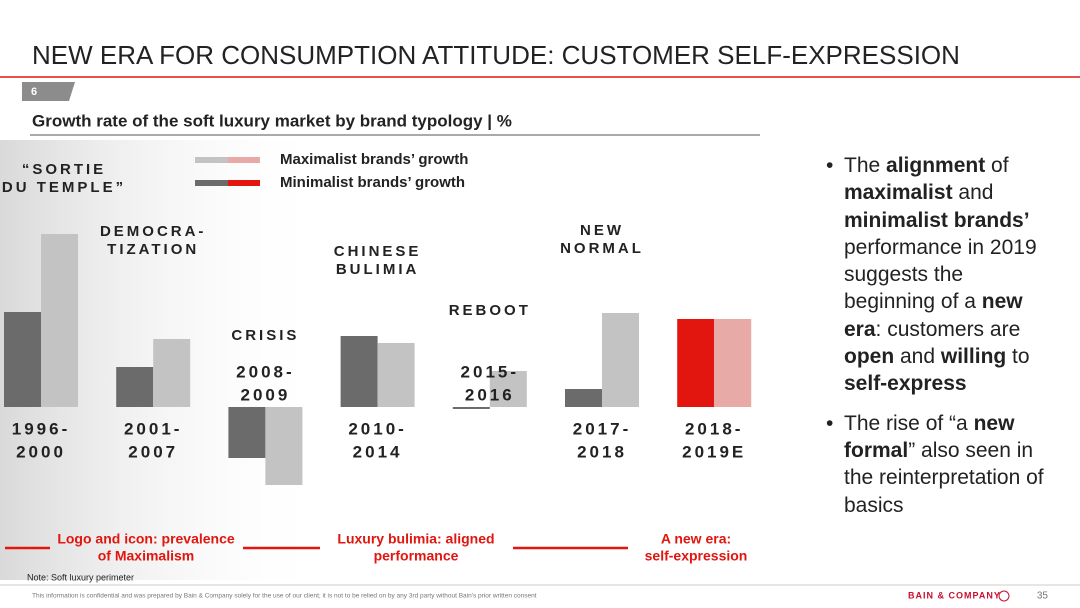 The image size is (1080, 608). What do you see at coordinates (153, 249) in the screenshot?
I see `era-label: TIZATION` at bounding box center [153, 249].